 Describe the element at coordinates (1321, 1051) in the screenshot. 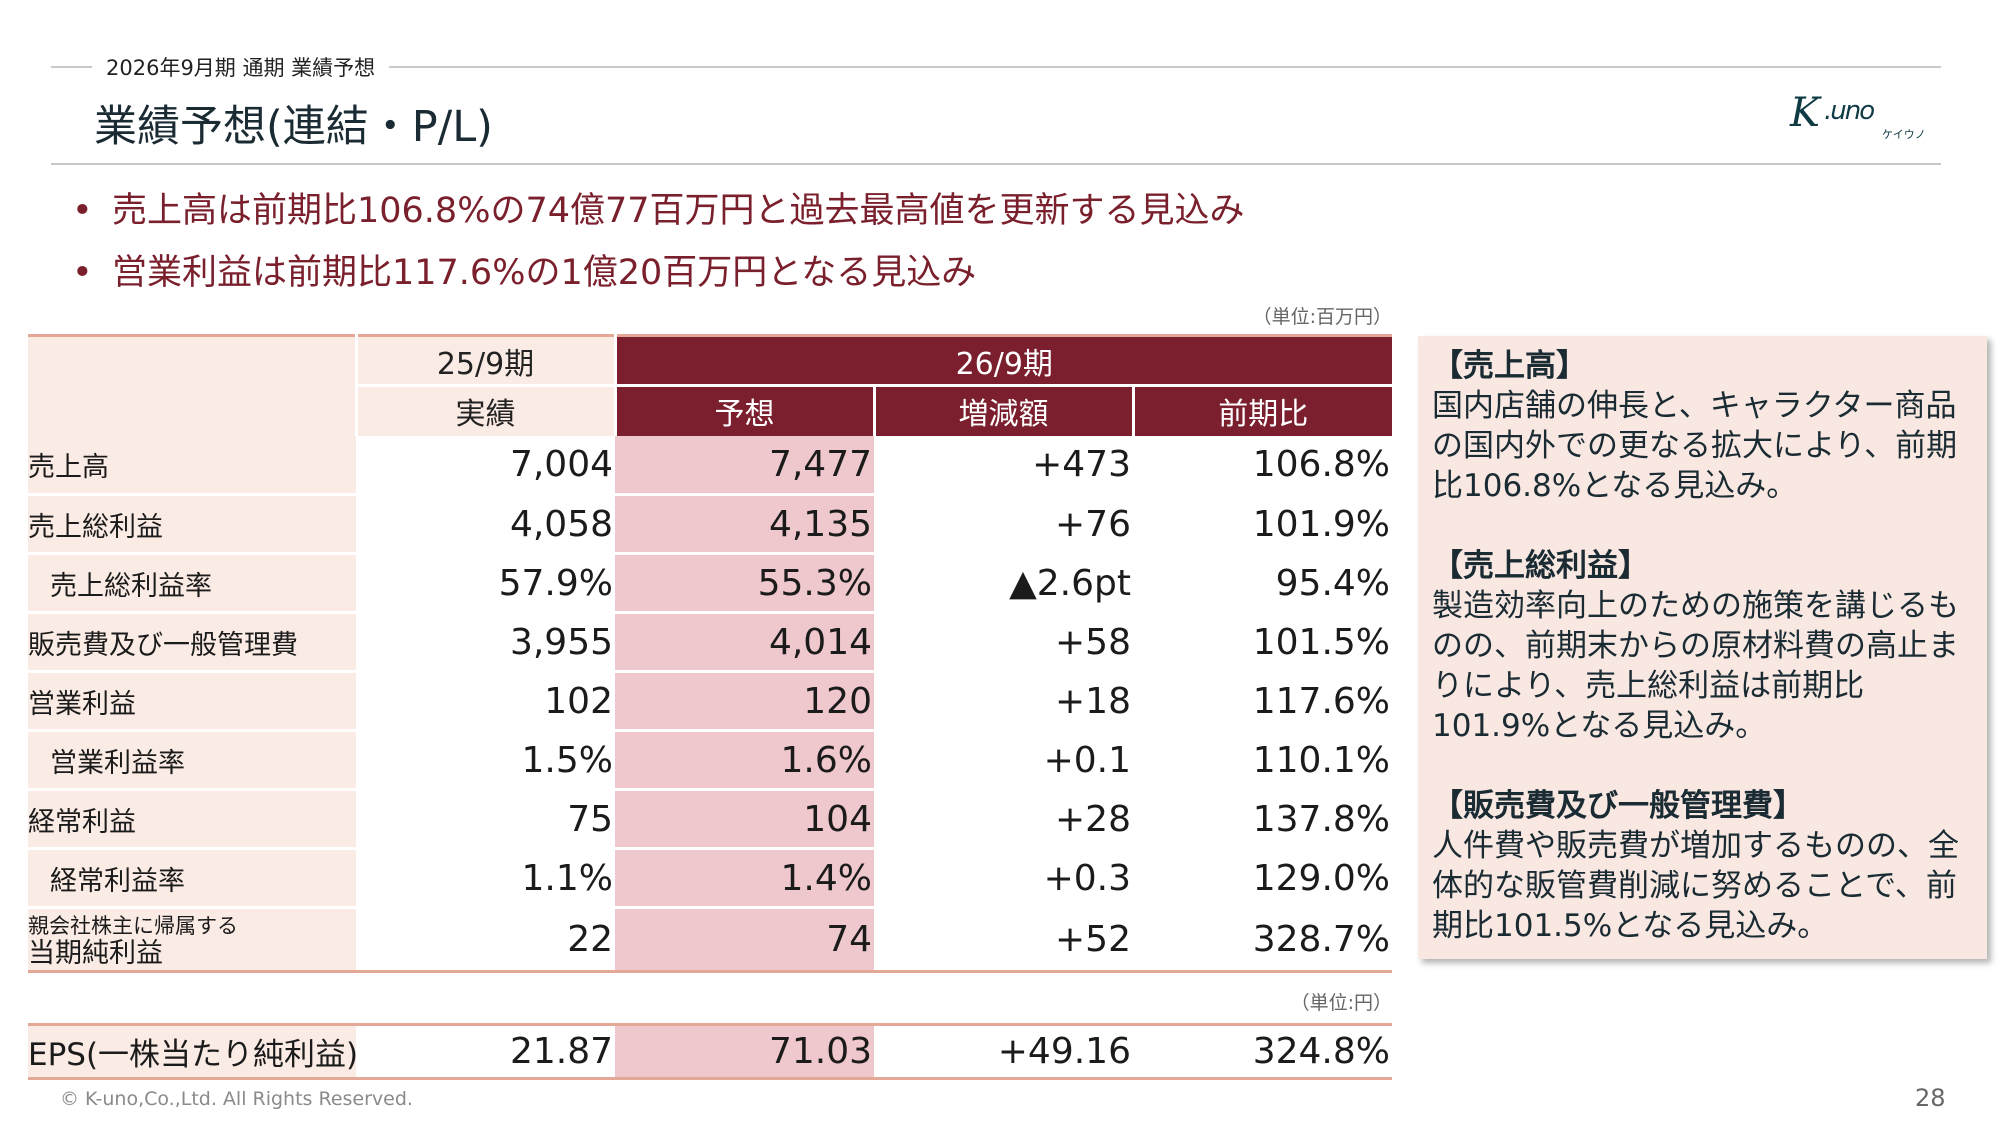

I see `eps-yoy: 324.8%` at that location.